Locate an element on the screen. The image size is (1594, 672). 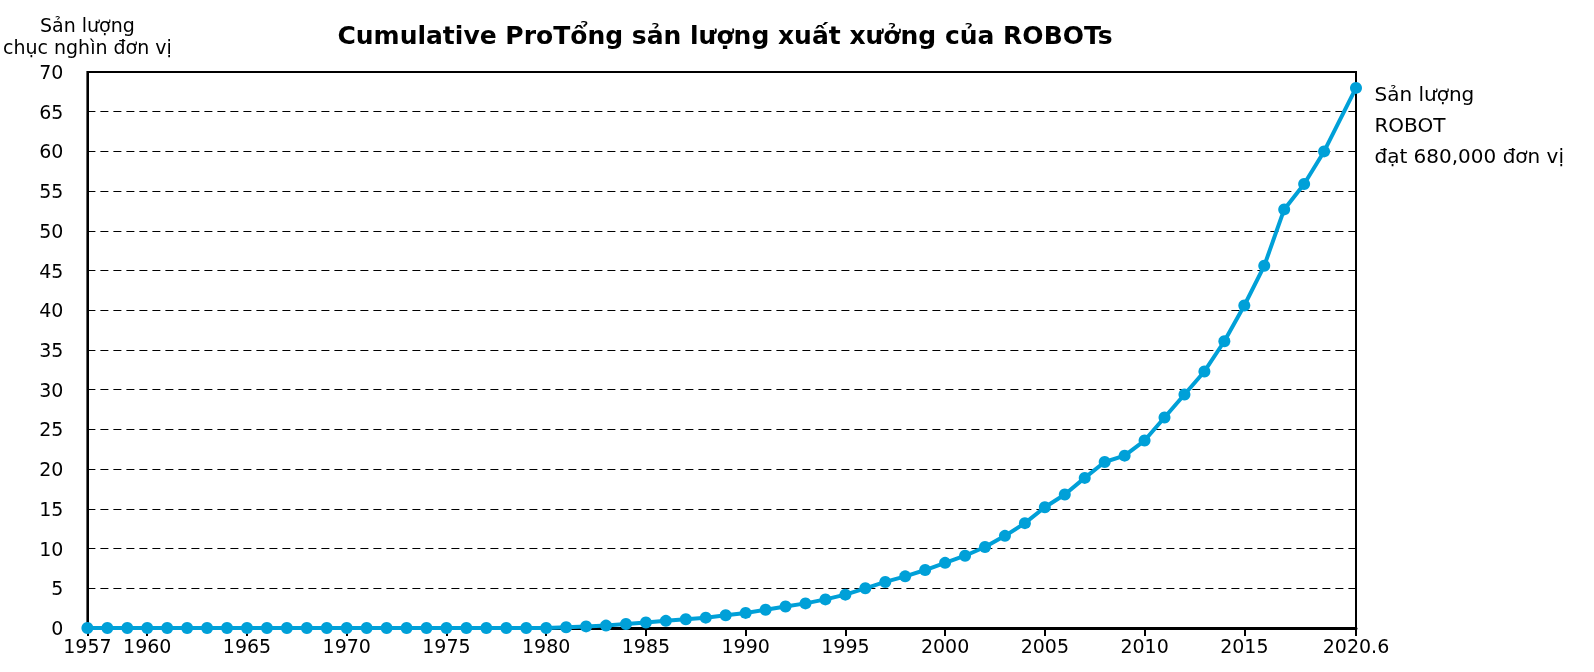
x-tick-label: 2000 is located at coordinates (945, 645).